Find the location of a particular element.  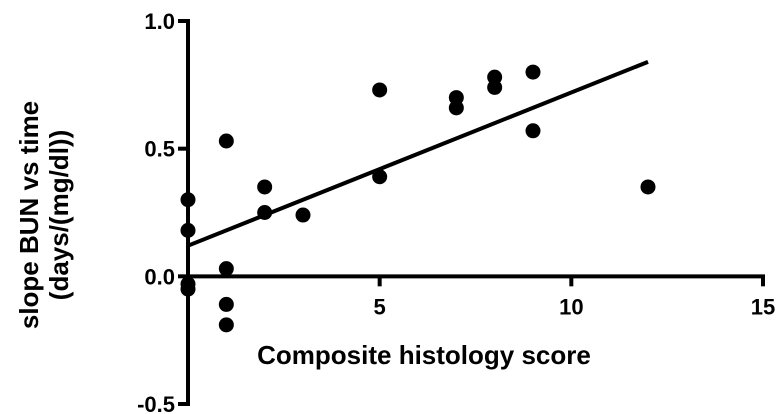

x-tick-label: 15 is located at coordinates (763, 306).